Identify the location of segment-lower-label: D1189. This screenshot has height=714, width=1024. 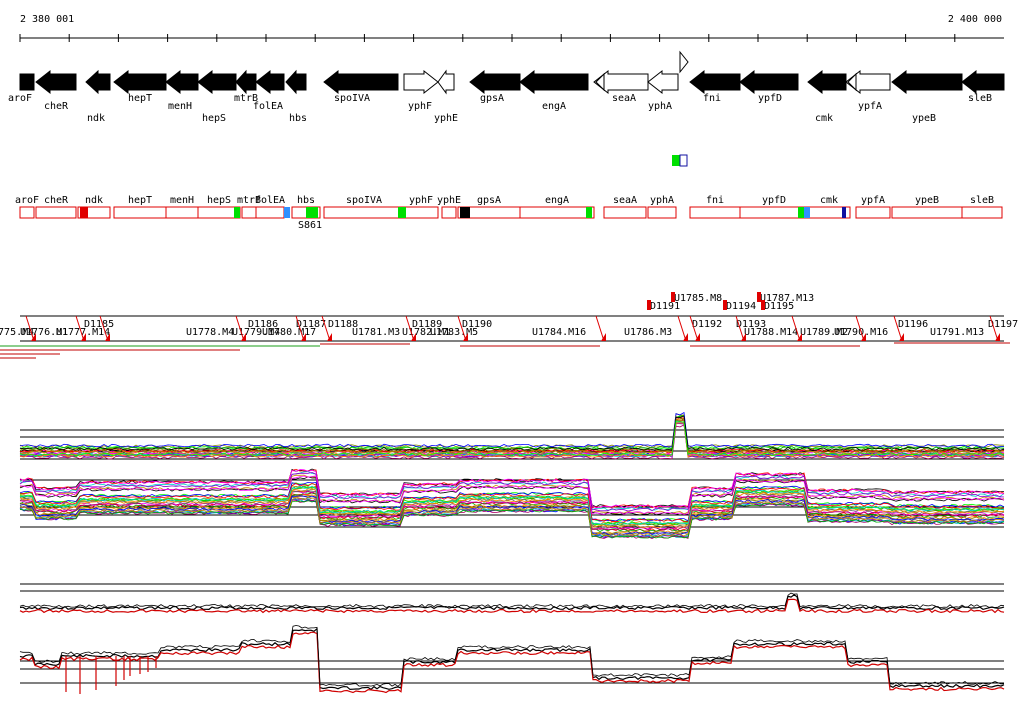
(427, 324).